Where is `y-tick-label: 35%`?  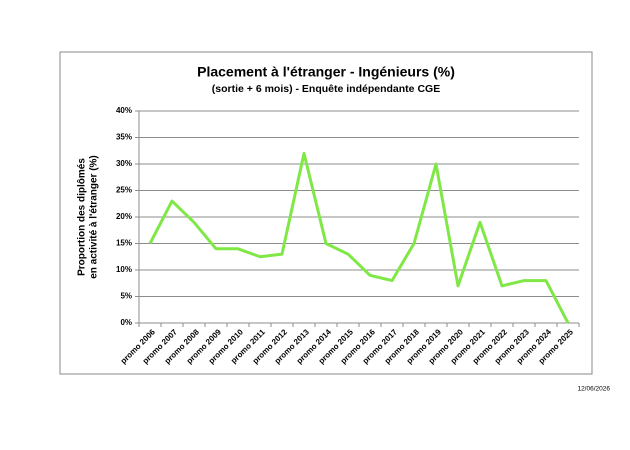 y-tick-label: 35% is located at coordinates (124, 137).